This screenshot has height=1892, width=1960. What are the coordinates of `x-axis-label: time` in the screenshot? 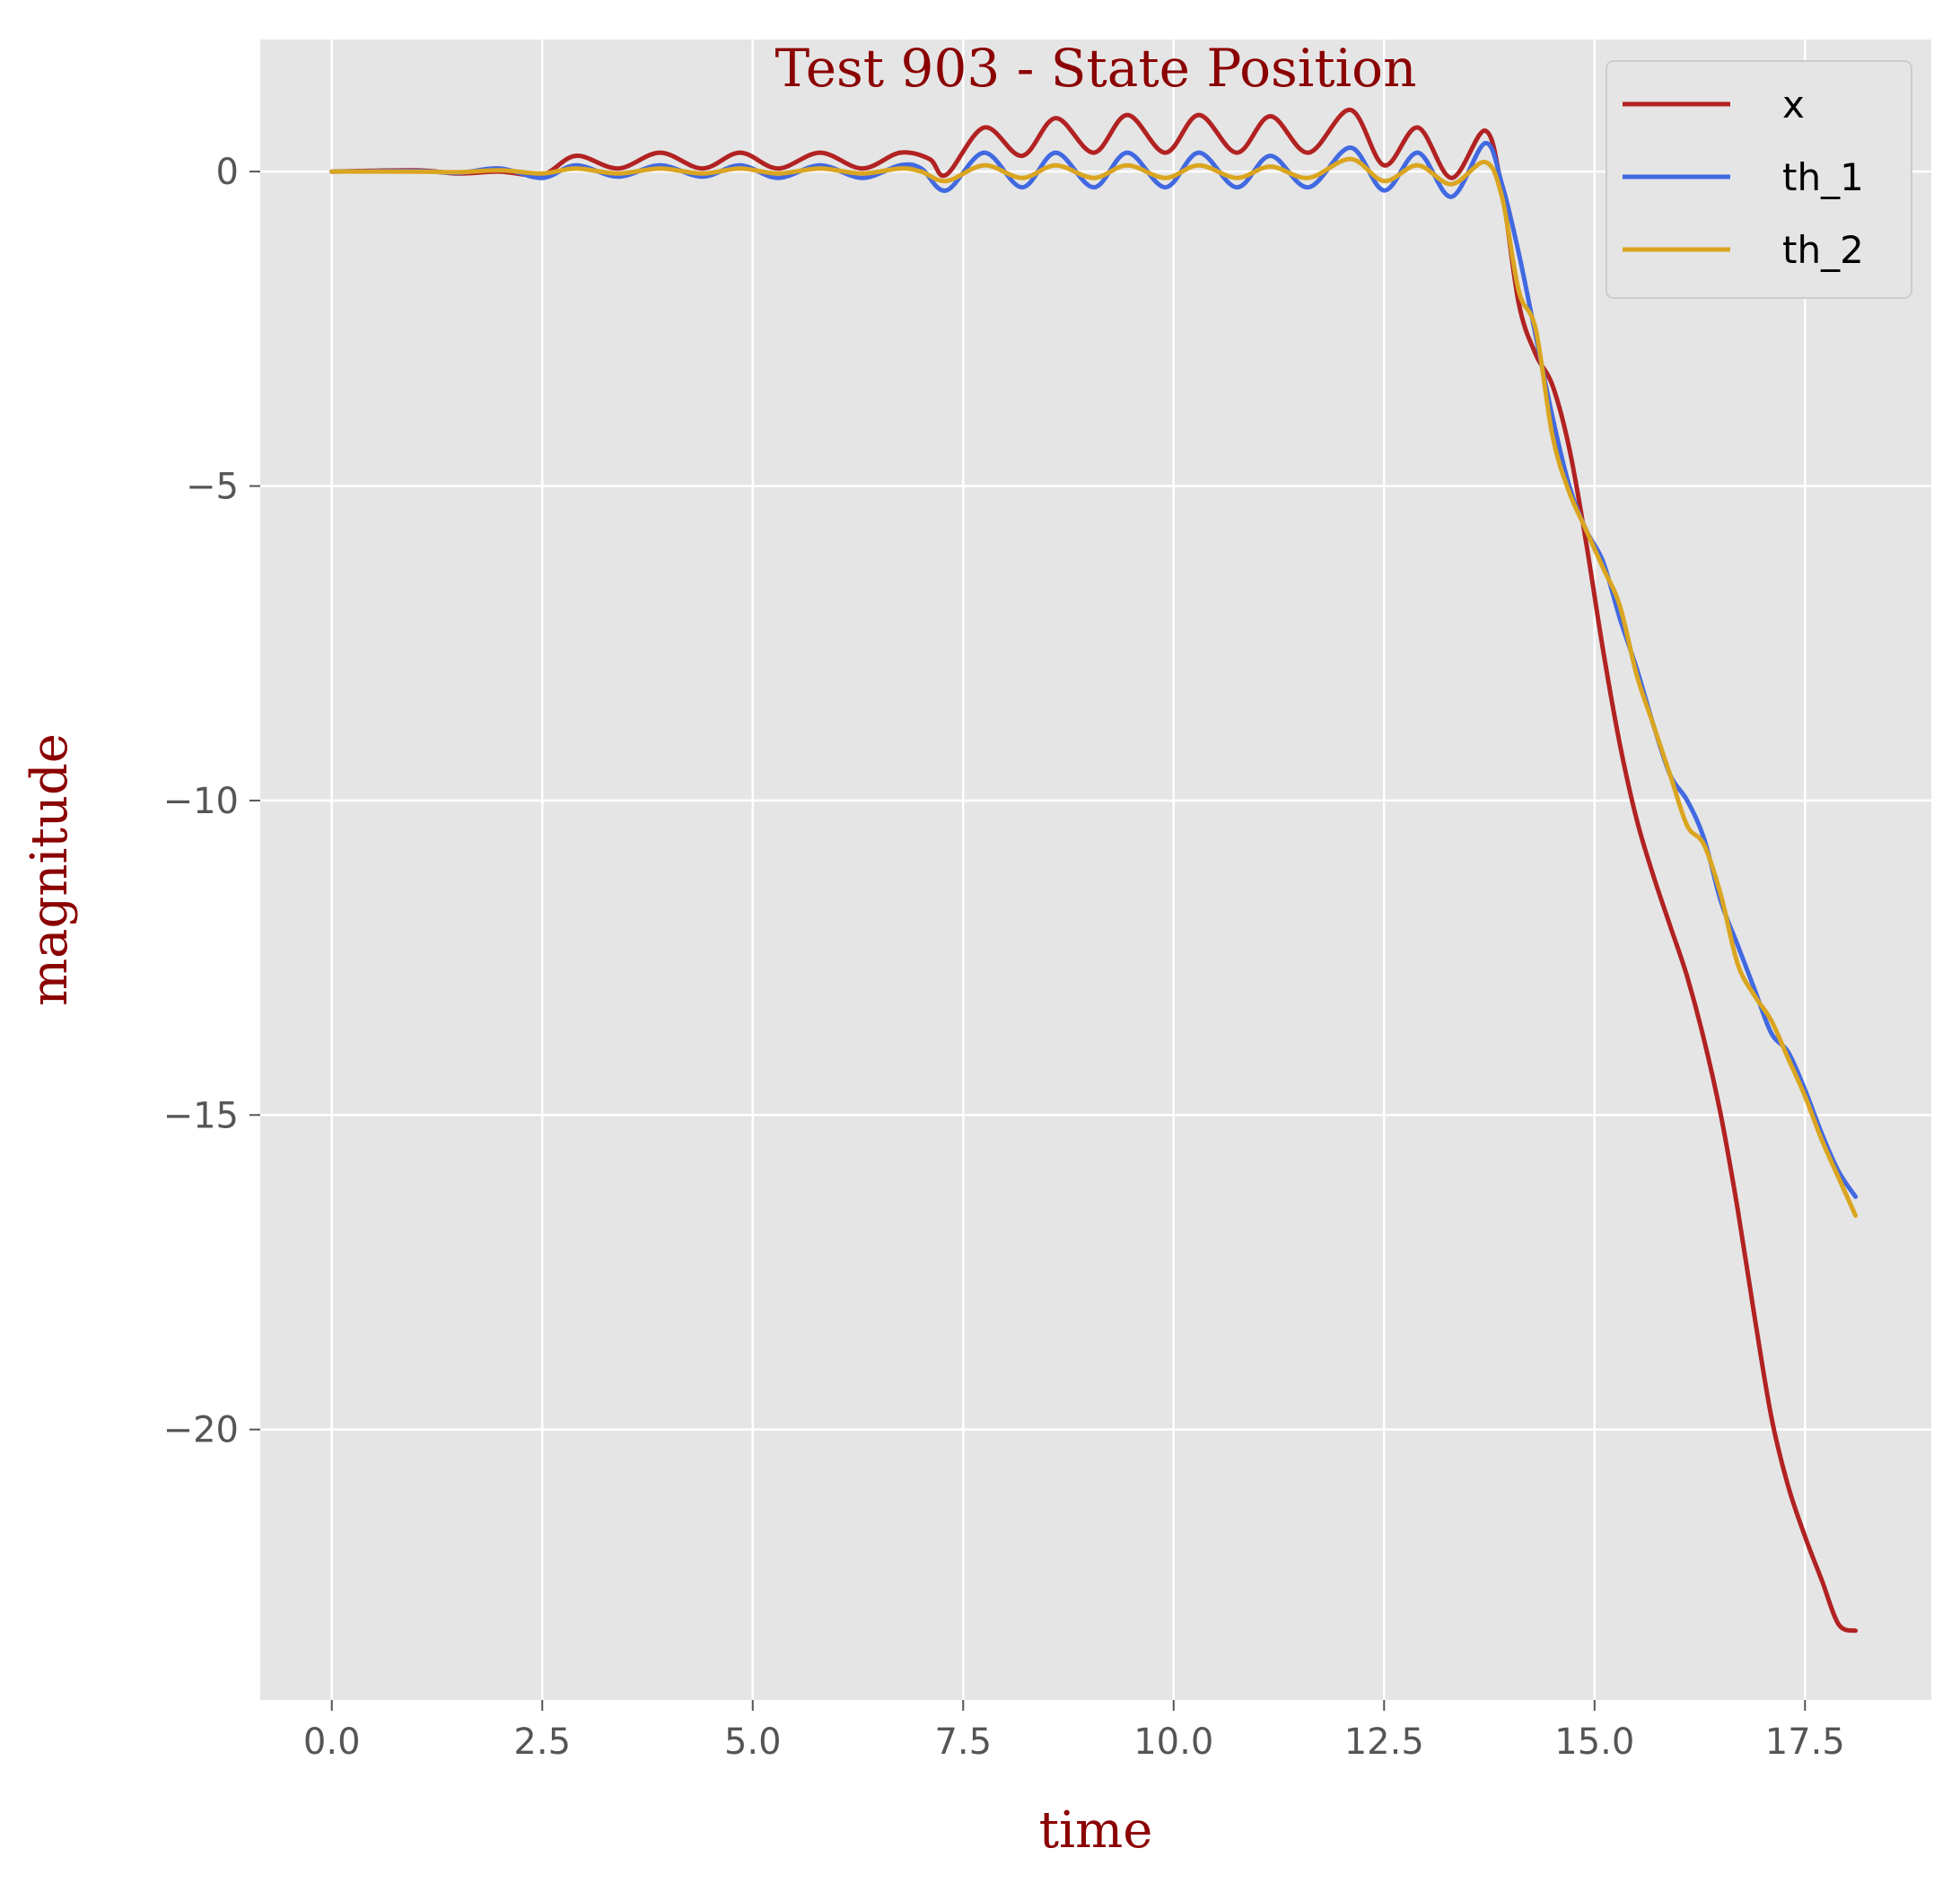 It's located at (1096, 1830).